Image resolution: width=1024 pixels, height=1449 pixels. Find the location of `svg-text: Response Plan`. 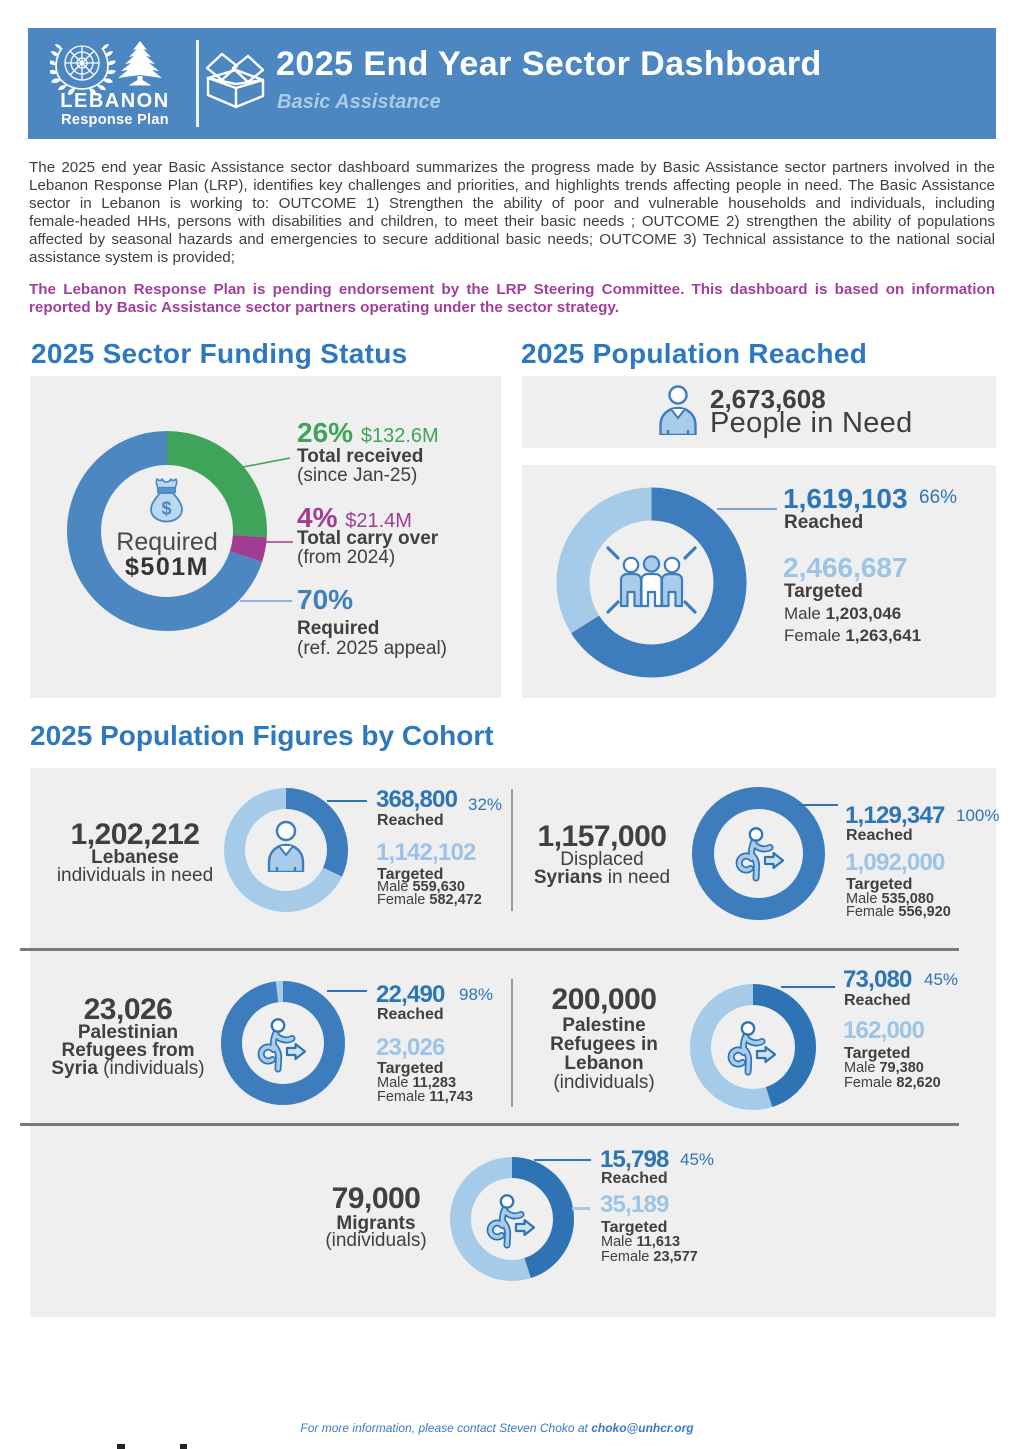

svg-text: Response Plan is located at coordinates (115, 120).